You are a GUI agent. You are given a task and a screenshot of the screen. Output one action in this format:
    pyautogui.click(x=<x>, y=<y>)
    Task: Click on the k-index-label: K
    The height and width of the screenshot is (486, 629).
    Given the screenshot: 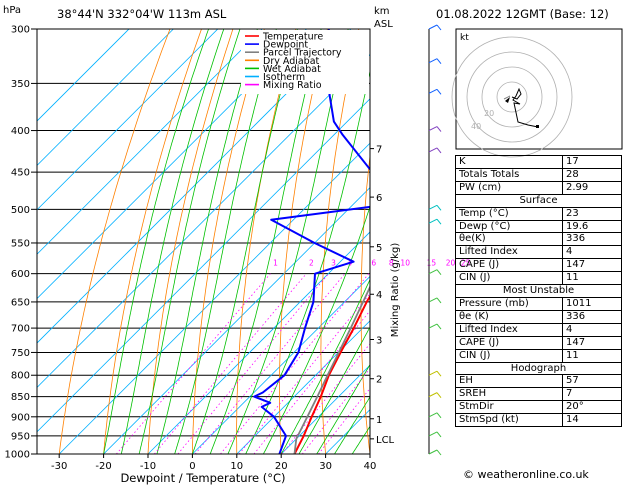 What is the action you would take?
    pyautogui.click(x=509, y=162)
    